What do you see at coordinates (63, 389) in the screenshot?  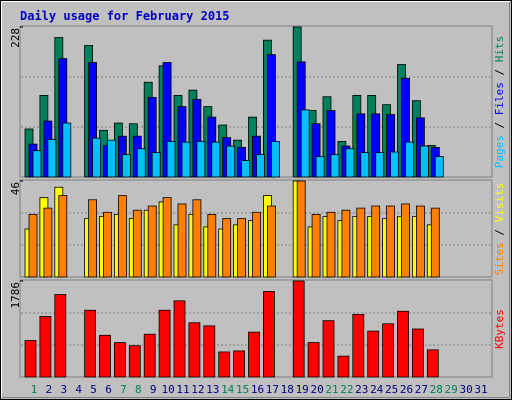 I see `x-tick-label: 3` at bounding box center [63, 389].